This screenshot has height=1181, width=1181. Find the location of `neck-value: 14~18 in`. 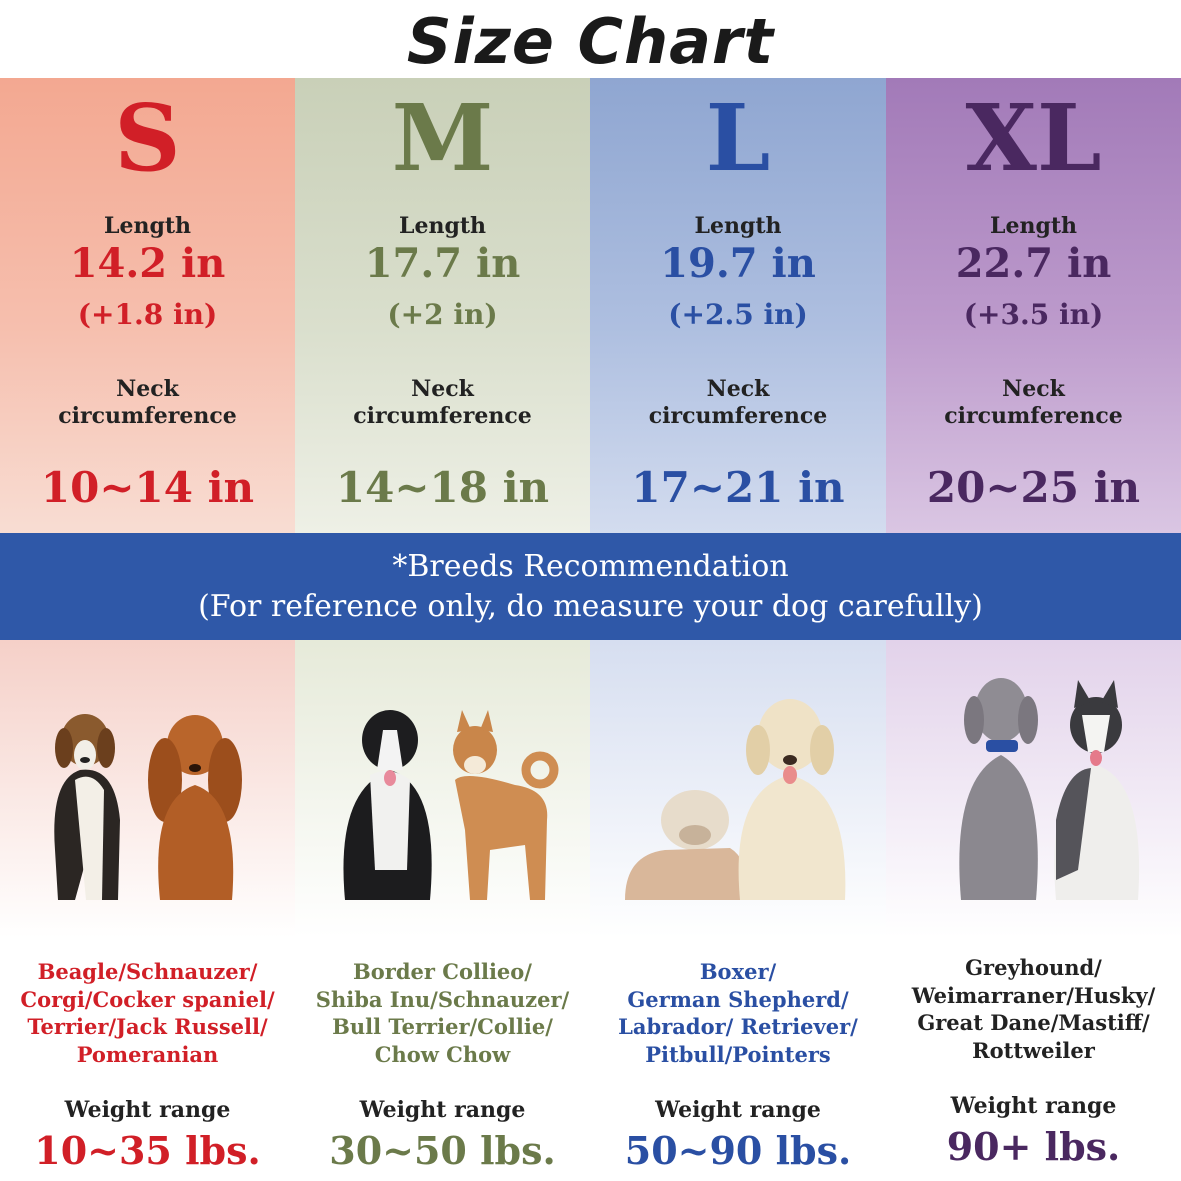

neck-value: 14~18 in is located at coordinates (442, 487).